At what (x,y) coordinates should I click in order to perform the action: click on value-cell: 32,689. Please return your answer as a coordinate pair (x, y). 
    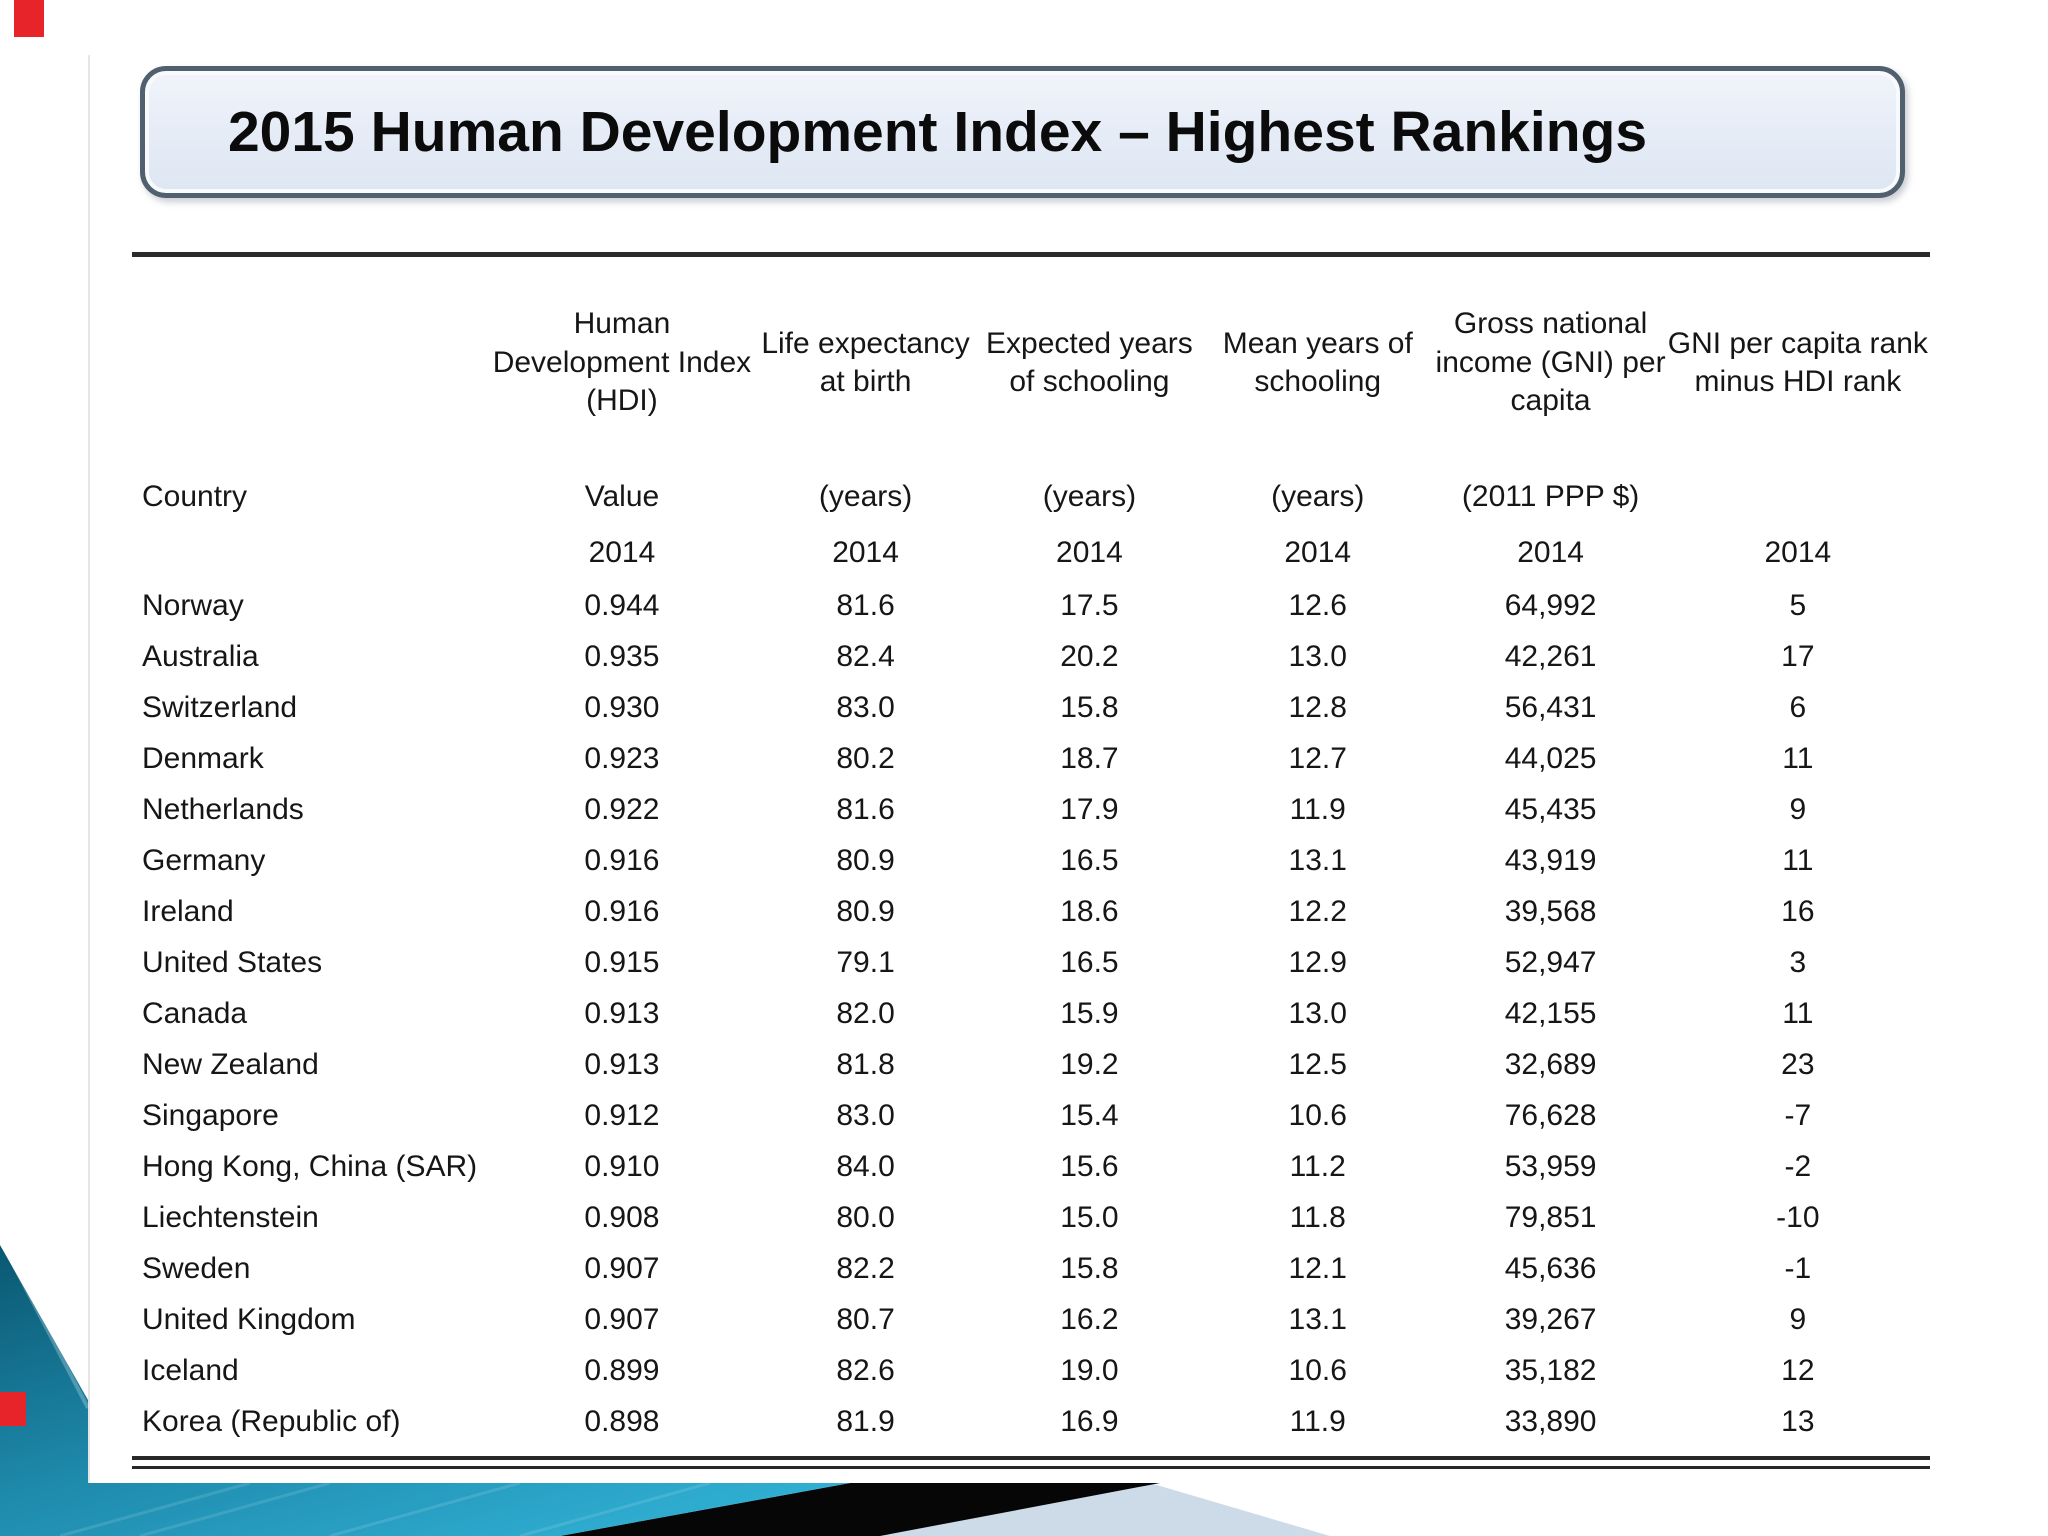
    Looking at the image, I should click on (1550, 1064).